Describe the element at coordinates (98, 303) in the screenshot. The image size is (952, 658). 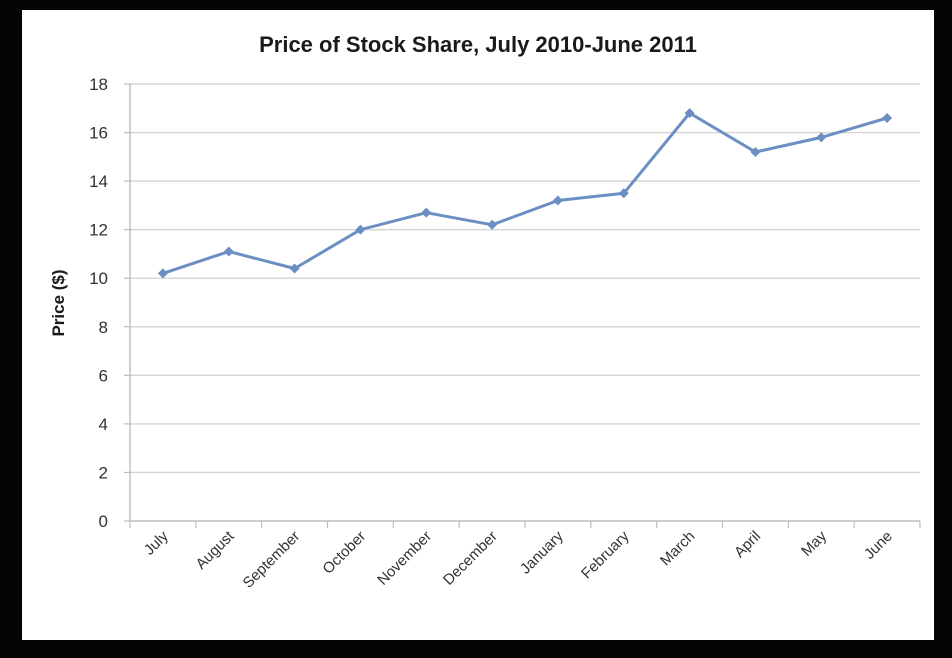
I see `y-tick-labels: 0 2 4 6 8 10 12 14 16 18` at that location.